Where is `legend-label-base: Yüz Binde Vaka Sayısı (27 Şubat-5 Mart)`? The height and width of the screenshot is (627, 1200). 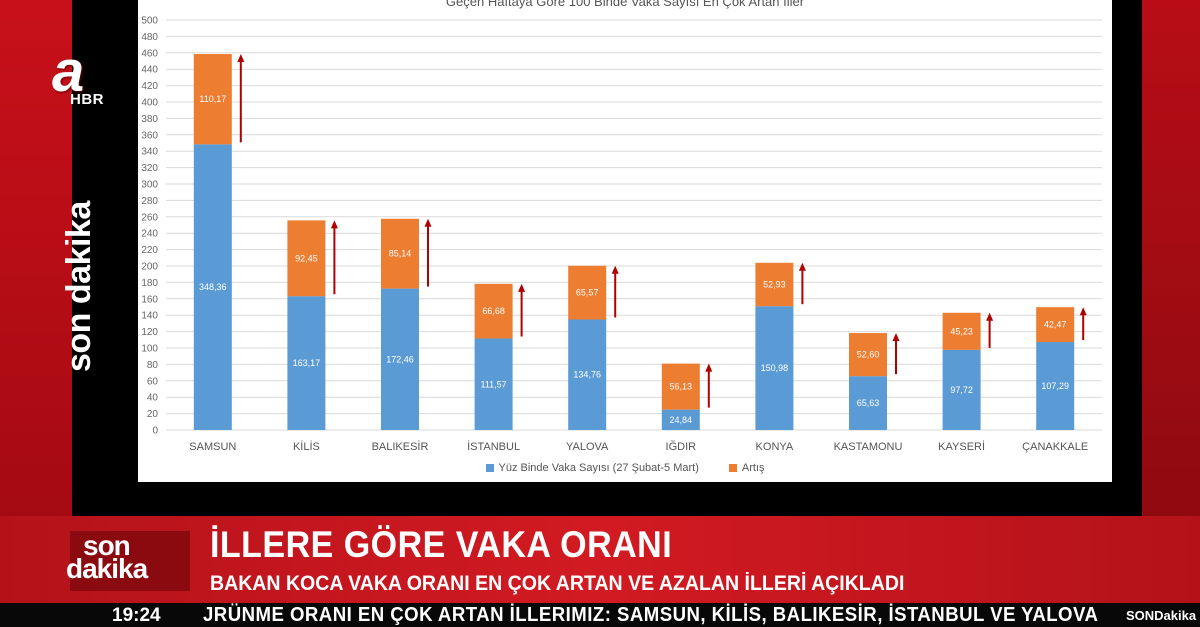
legend-label-base: Yüz Binde Vaka Sayısı (27 Şubat-5 Mart) is located at coordinates (598, 468).